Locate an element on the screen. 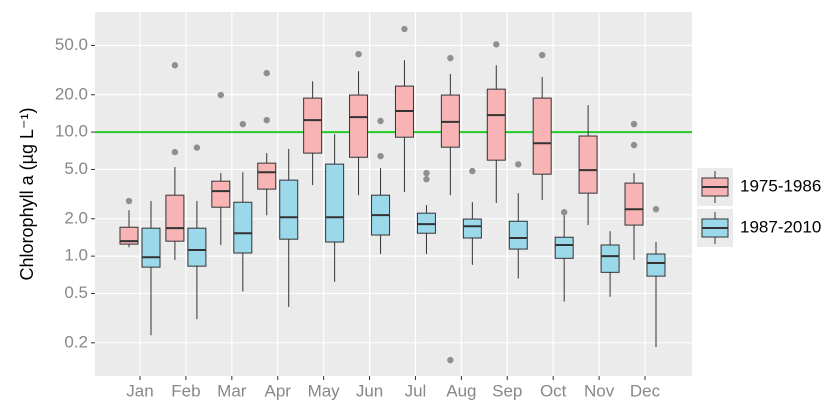  y-tick-label: 0.5 is located at coordinates (76, 292).